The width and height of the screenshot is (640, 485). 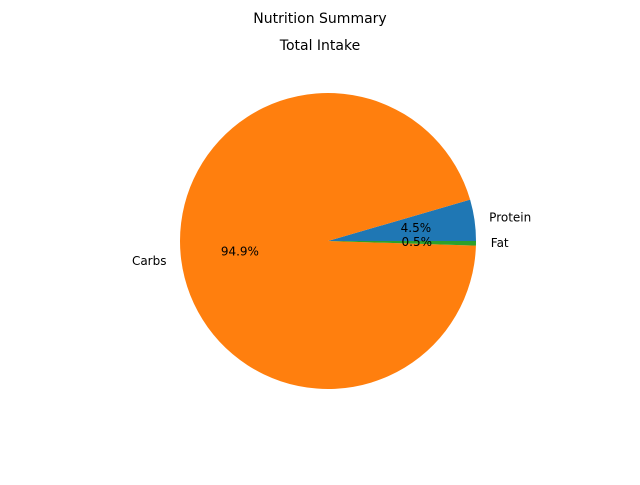 What do you see at coordinates (510, 218) in the screenshot?
I see `slice-label-protein: Protein` at bounding box center [510, 218].